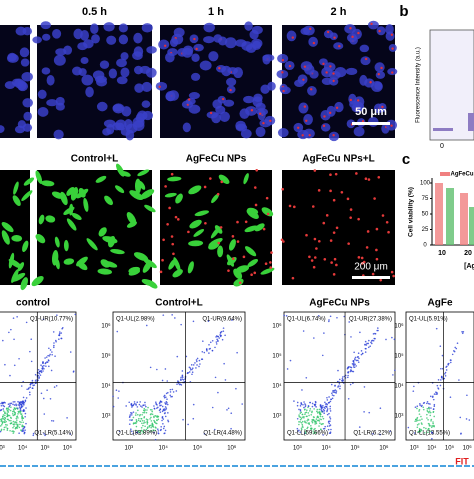 This screenshot has width=474, height=479. Describe the element at coordinates (371, 277) in the screenshot. I see `scale-bar` at that location.